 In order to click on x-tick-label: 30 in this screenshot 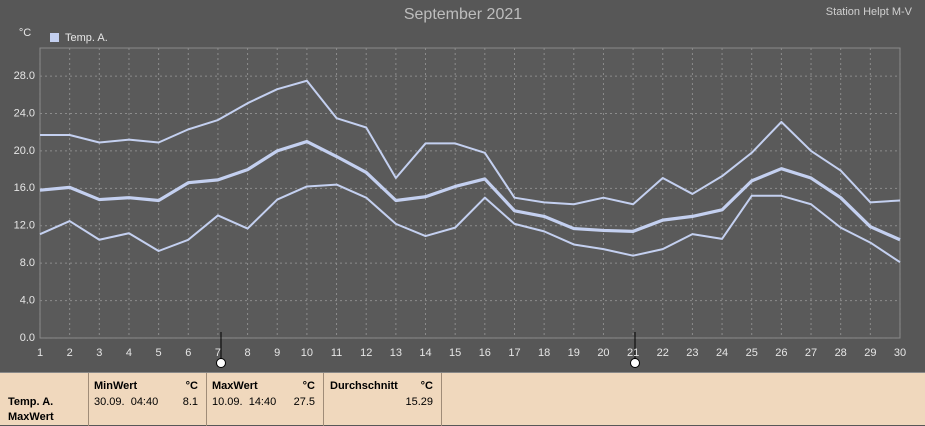, I will do `click(900, 353)`.